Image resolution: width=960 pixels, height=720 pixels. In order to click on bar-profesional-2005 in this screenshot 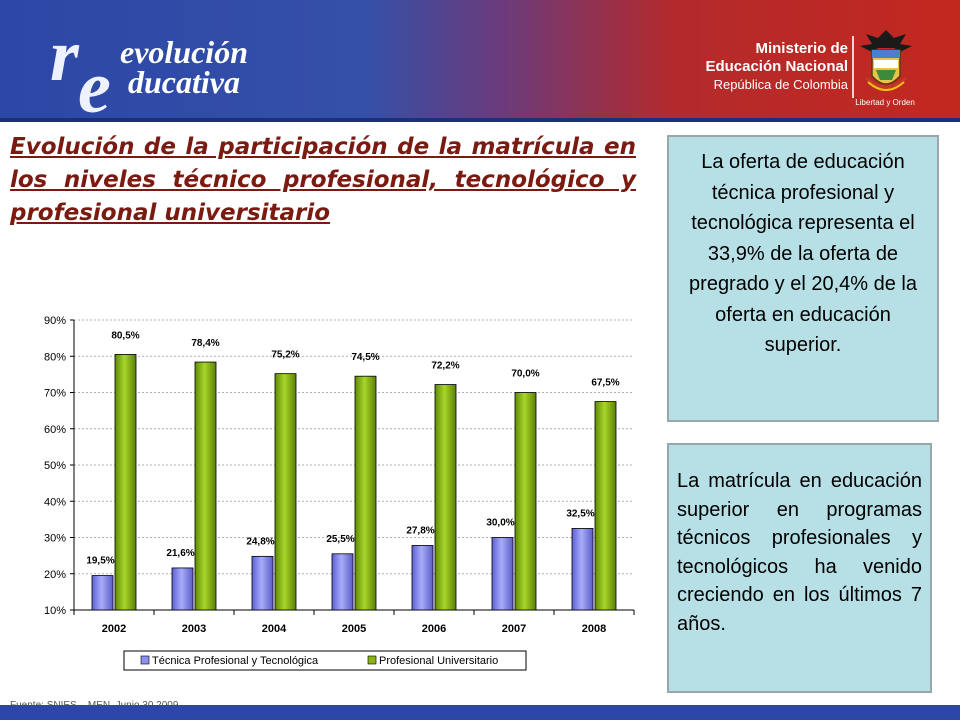, I will do `click(365, 493)`.